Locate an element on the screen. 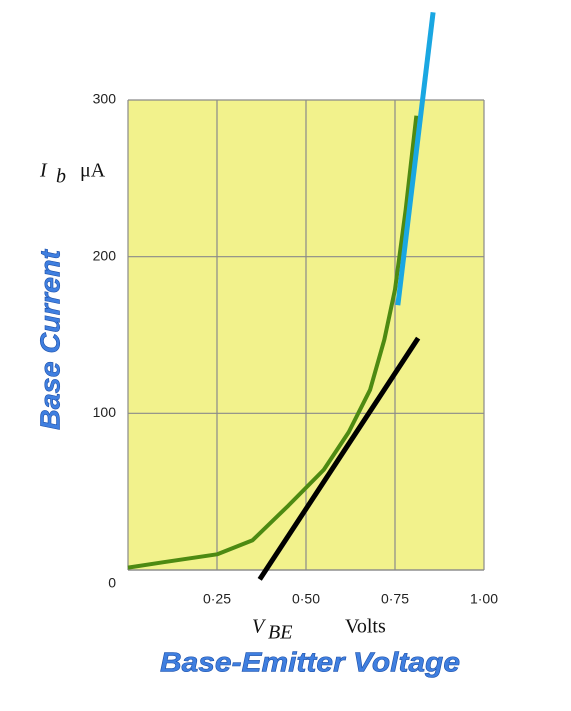 The height and width of the screenshot is (711, 571). x-tick-label: 0·75 is located at coordinates (395, 599).